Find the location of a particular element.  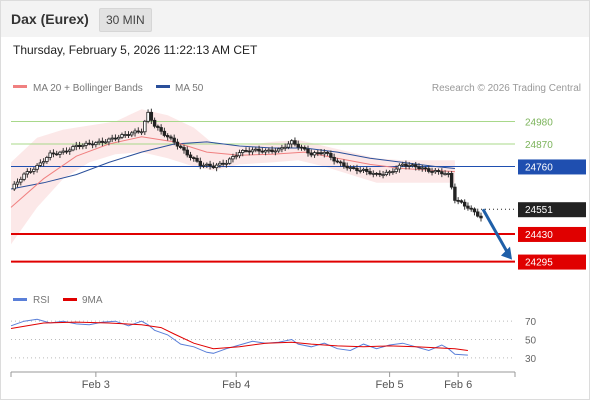

projection-arrow-head is located at coordinates (506, 253).